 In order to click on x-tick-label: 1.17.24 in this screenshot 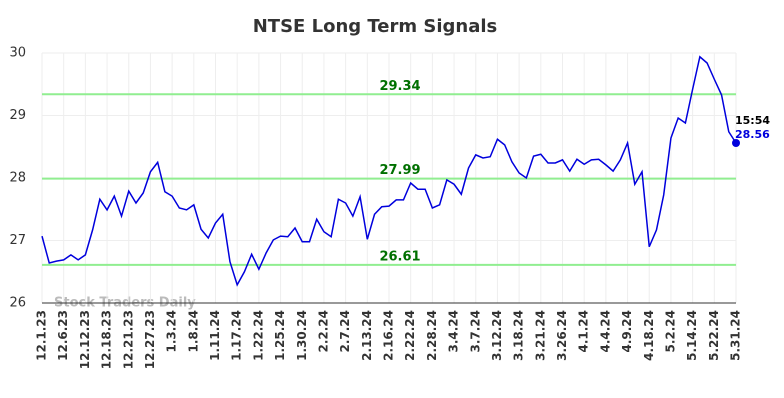, I will do `click(237, 335)`.